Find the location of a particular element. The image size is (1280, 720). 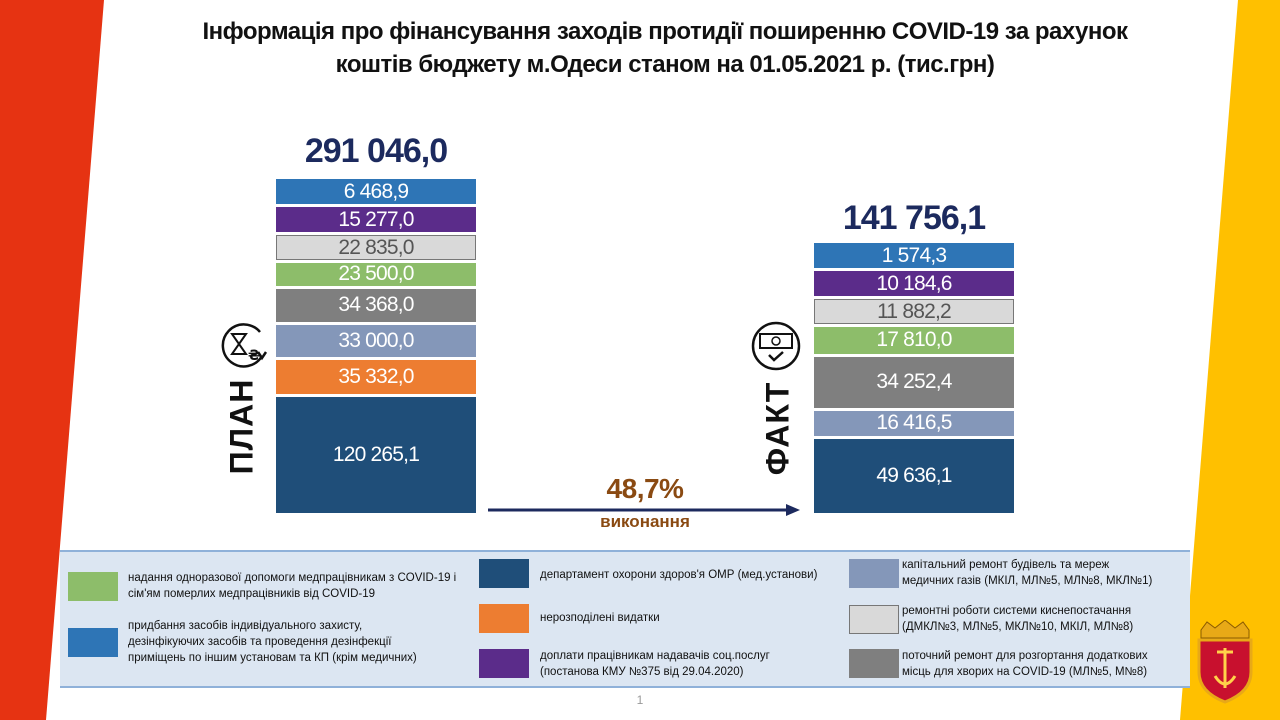

bar-segment-health-dept-fact: 49 636,1 is located at coordinates (914, 475).